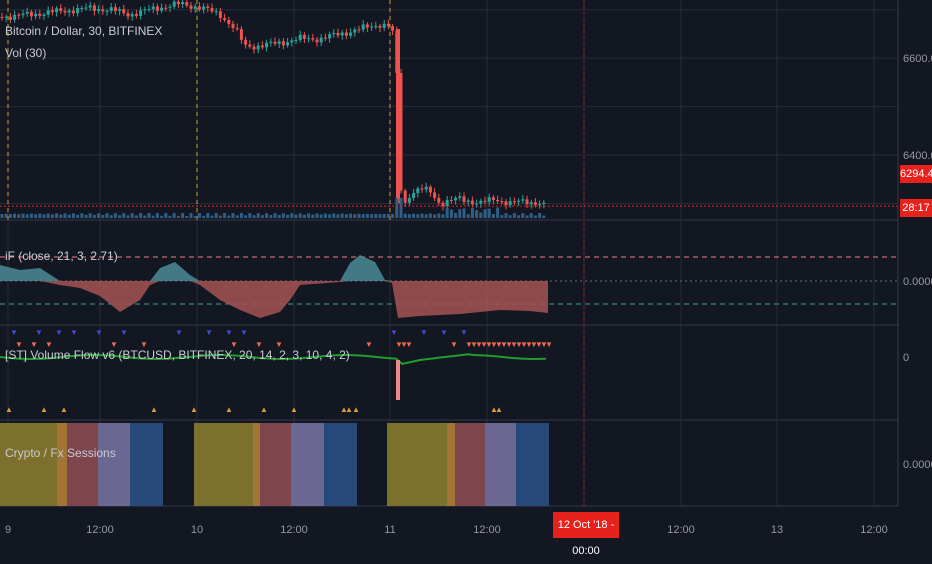  Describe the element at coordinates (389, 530) in the screenshot. I see `time-axis-tick: 11` at that location.